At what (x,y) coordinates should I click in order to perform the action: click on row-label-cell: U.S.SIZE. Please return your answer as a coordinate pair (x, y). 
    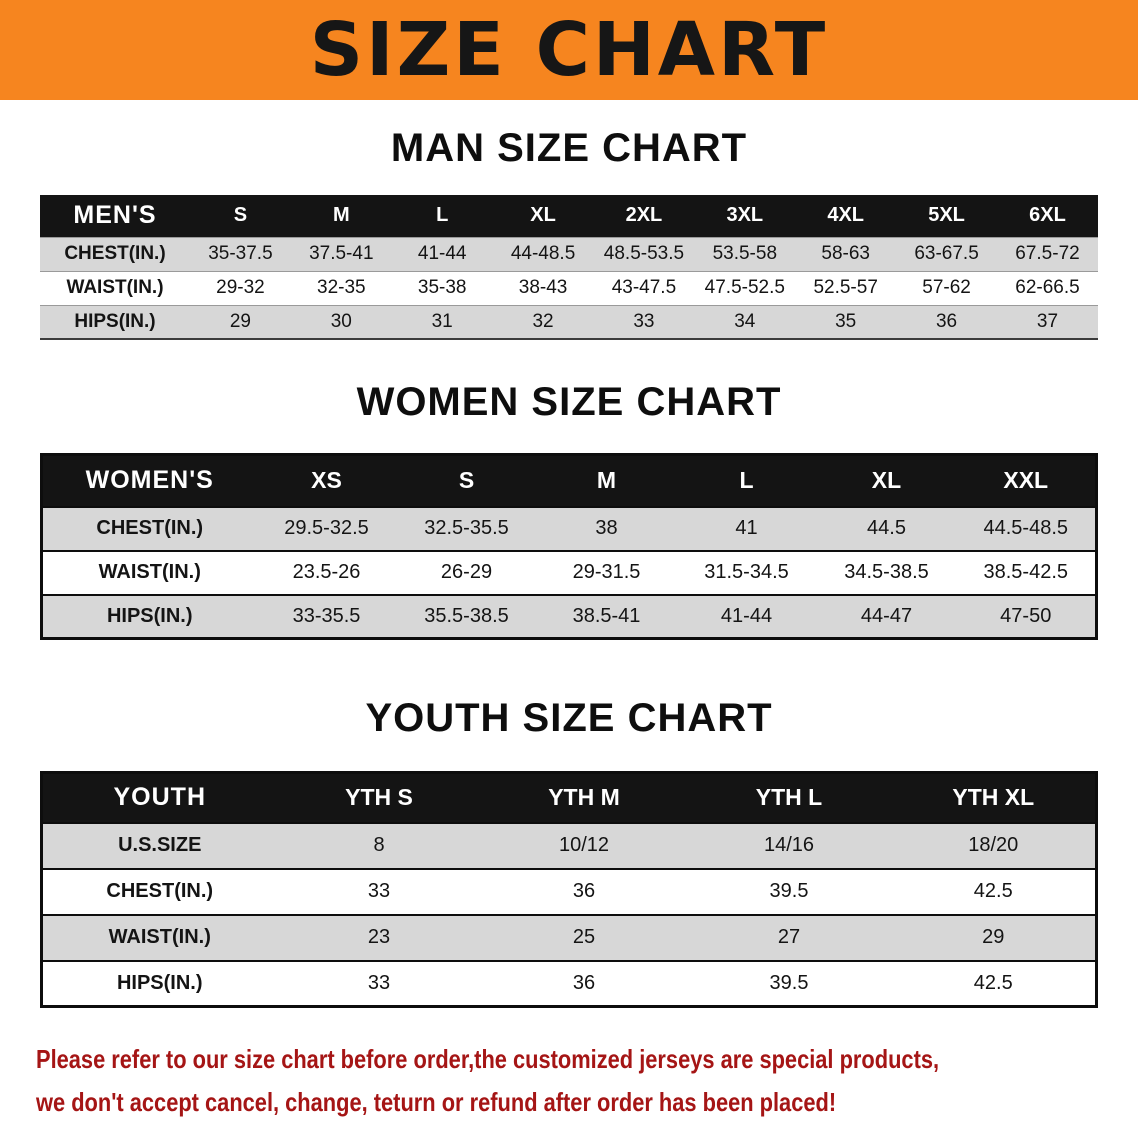
    Looking at the image, I should click on (160, 845).